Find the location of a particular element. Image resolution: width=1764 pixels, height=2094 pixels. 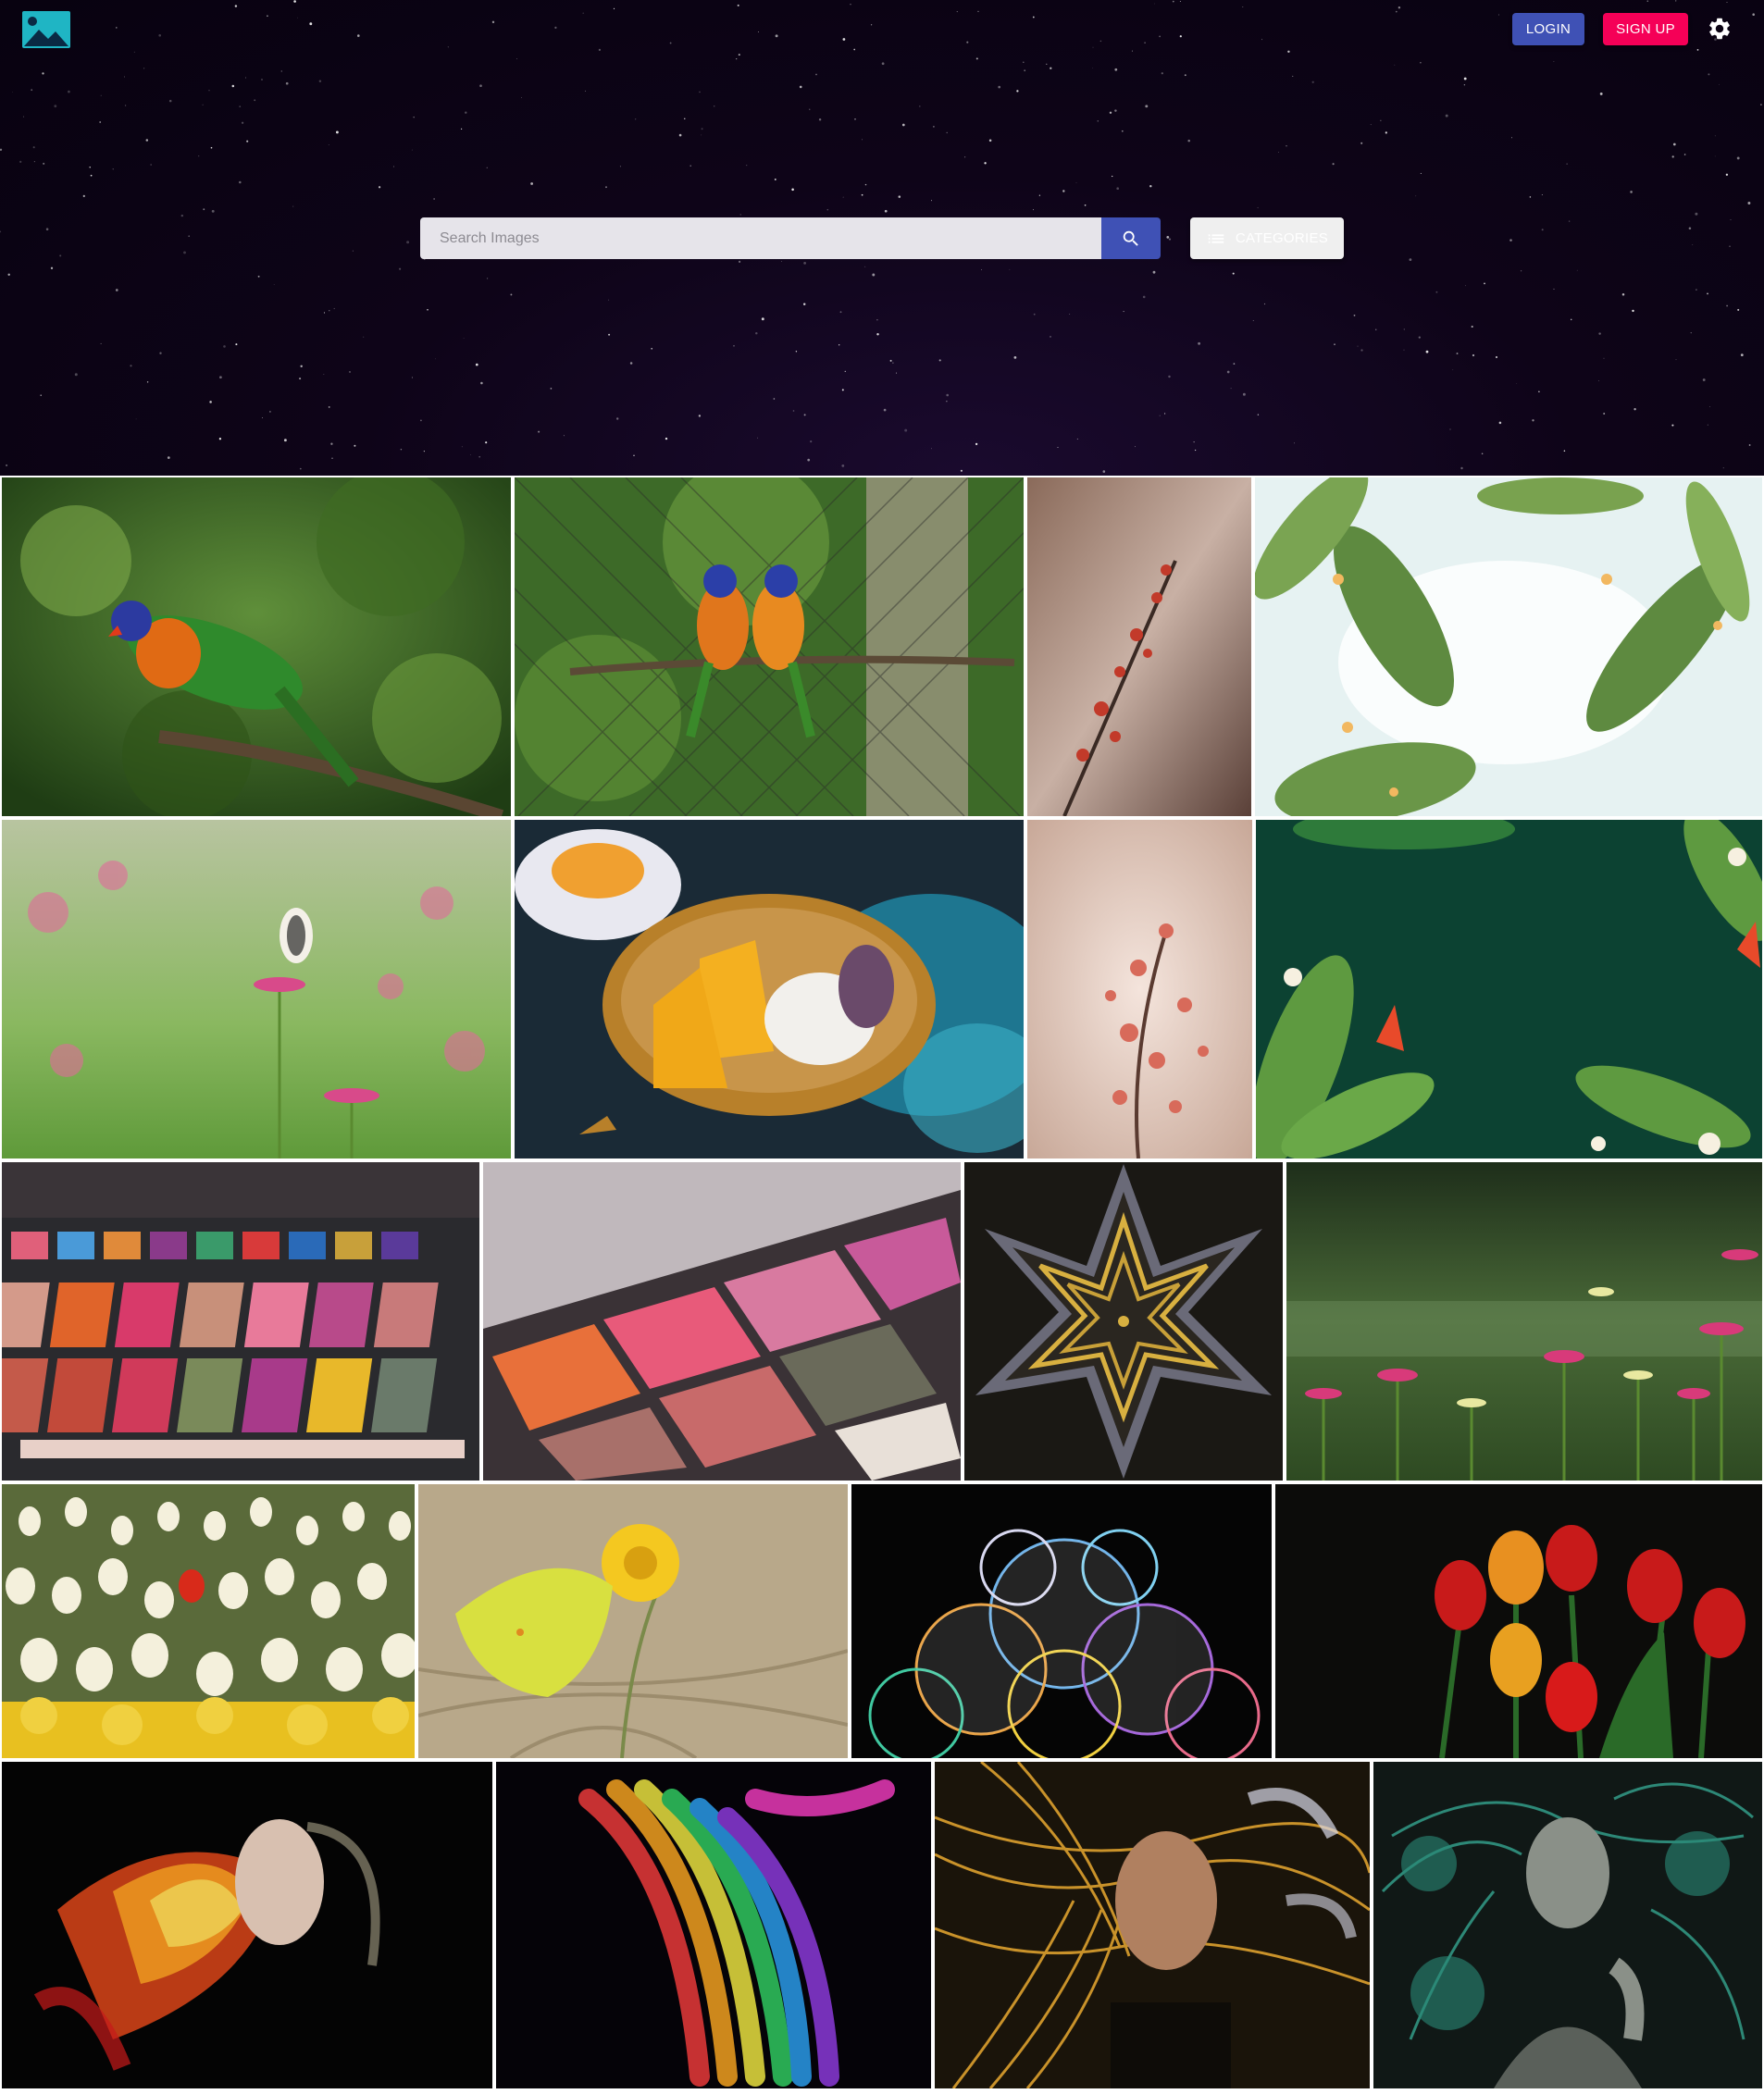

gallery-image-woman-teal-particles is located at coordinates (1567, 1925).